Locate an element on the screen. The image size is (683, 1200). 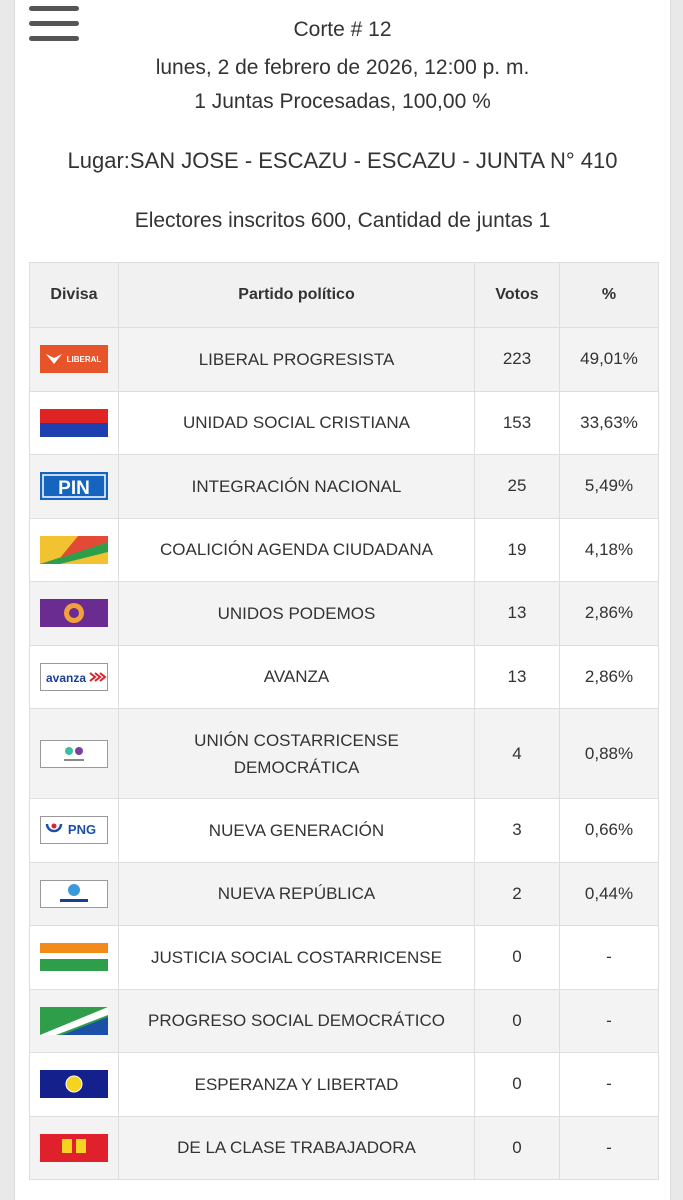
table-row: NUEVA REPÚBLICA 2 0,44% is located at coordinates (344, 893).